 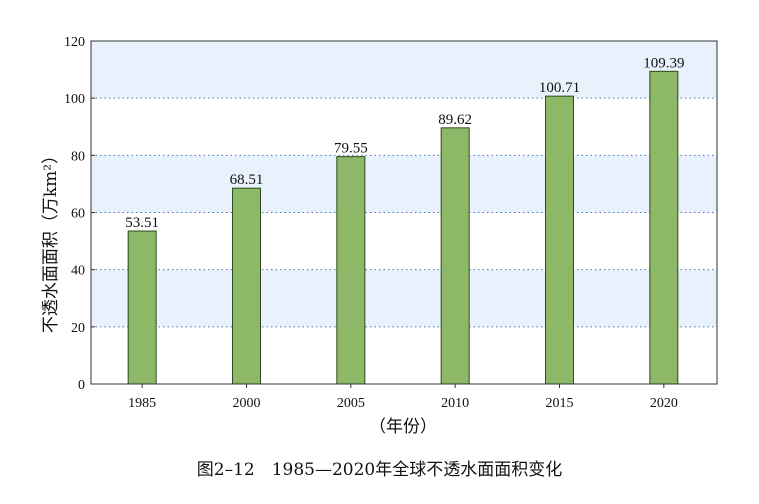 What do you see at coordinates (455, 256) in the screenshot?
I see `bar-2010` at bounding box center [455, 256].